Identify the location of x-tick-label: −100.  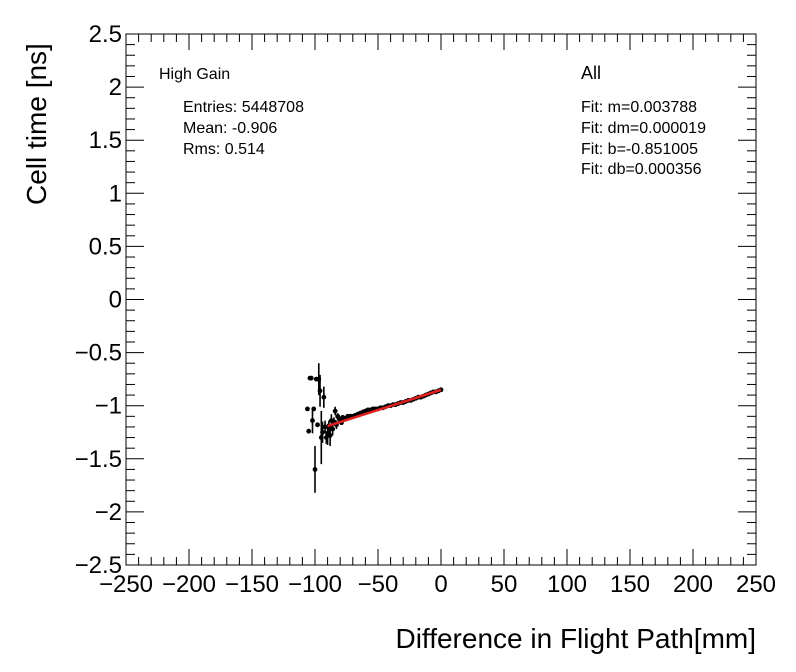
(315, 584).